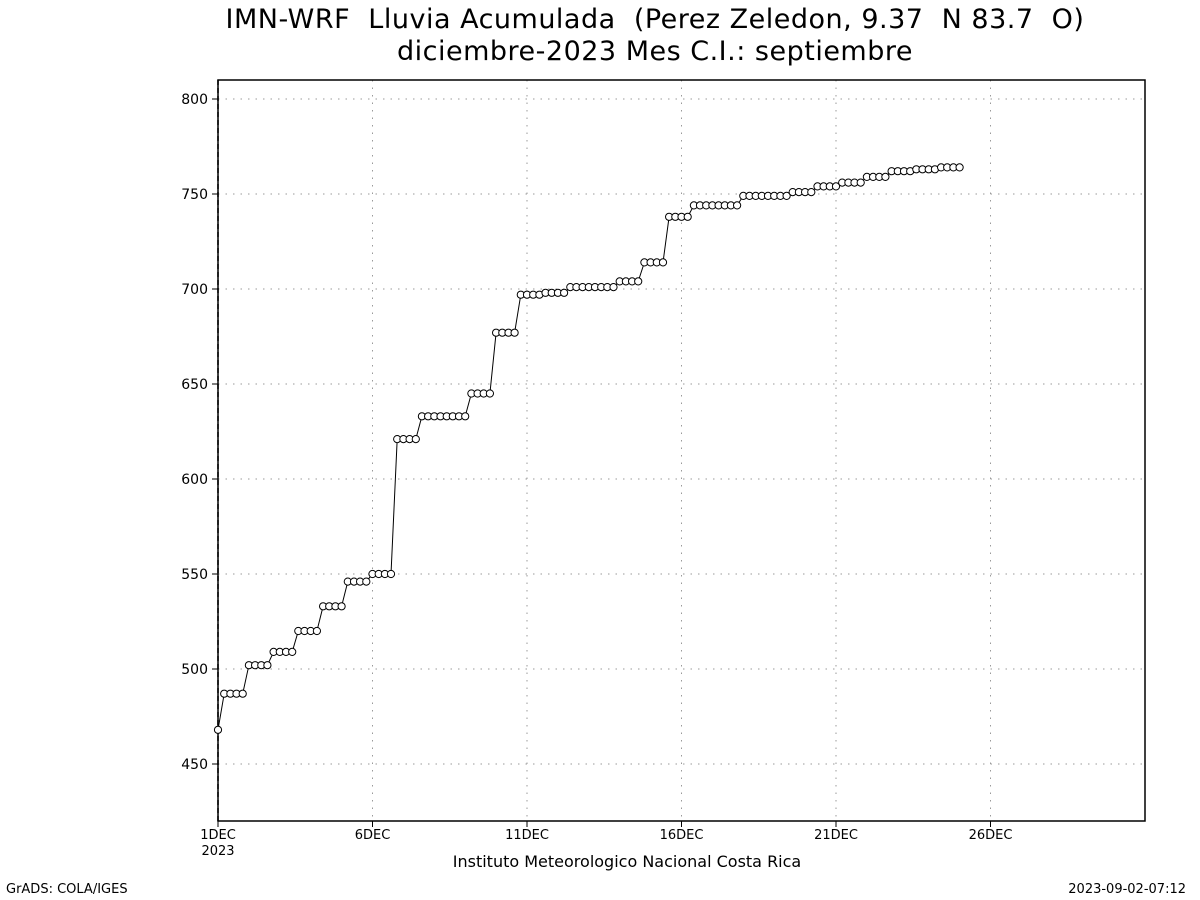 This screenshot has width=1200, height=900. Describe the element at coordinates (194, 385) in the screenshot. I see `y-tick-label: 650` at that location.